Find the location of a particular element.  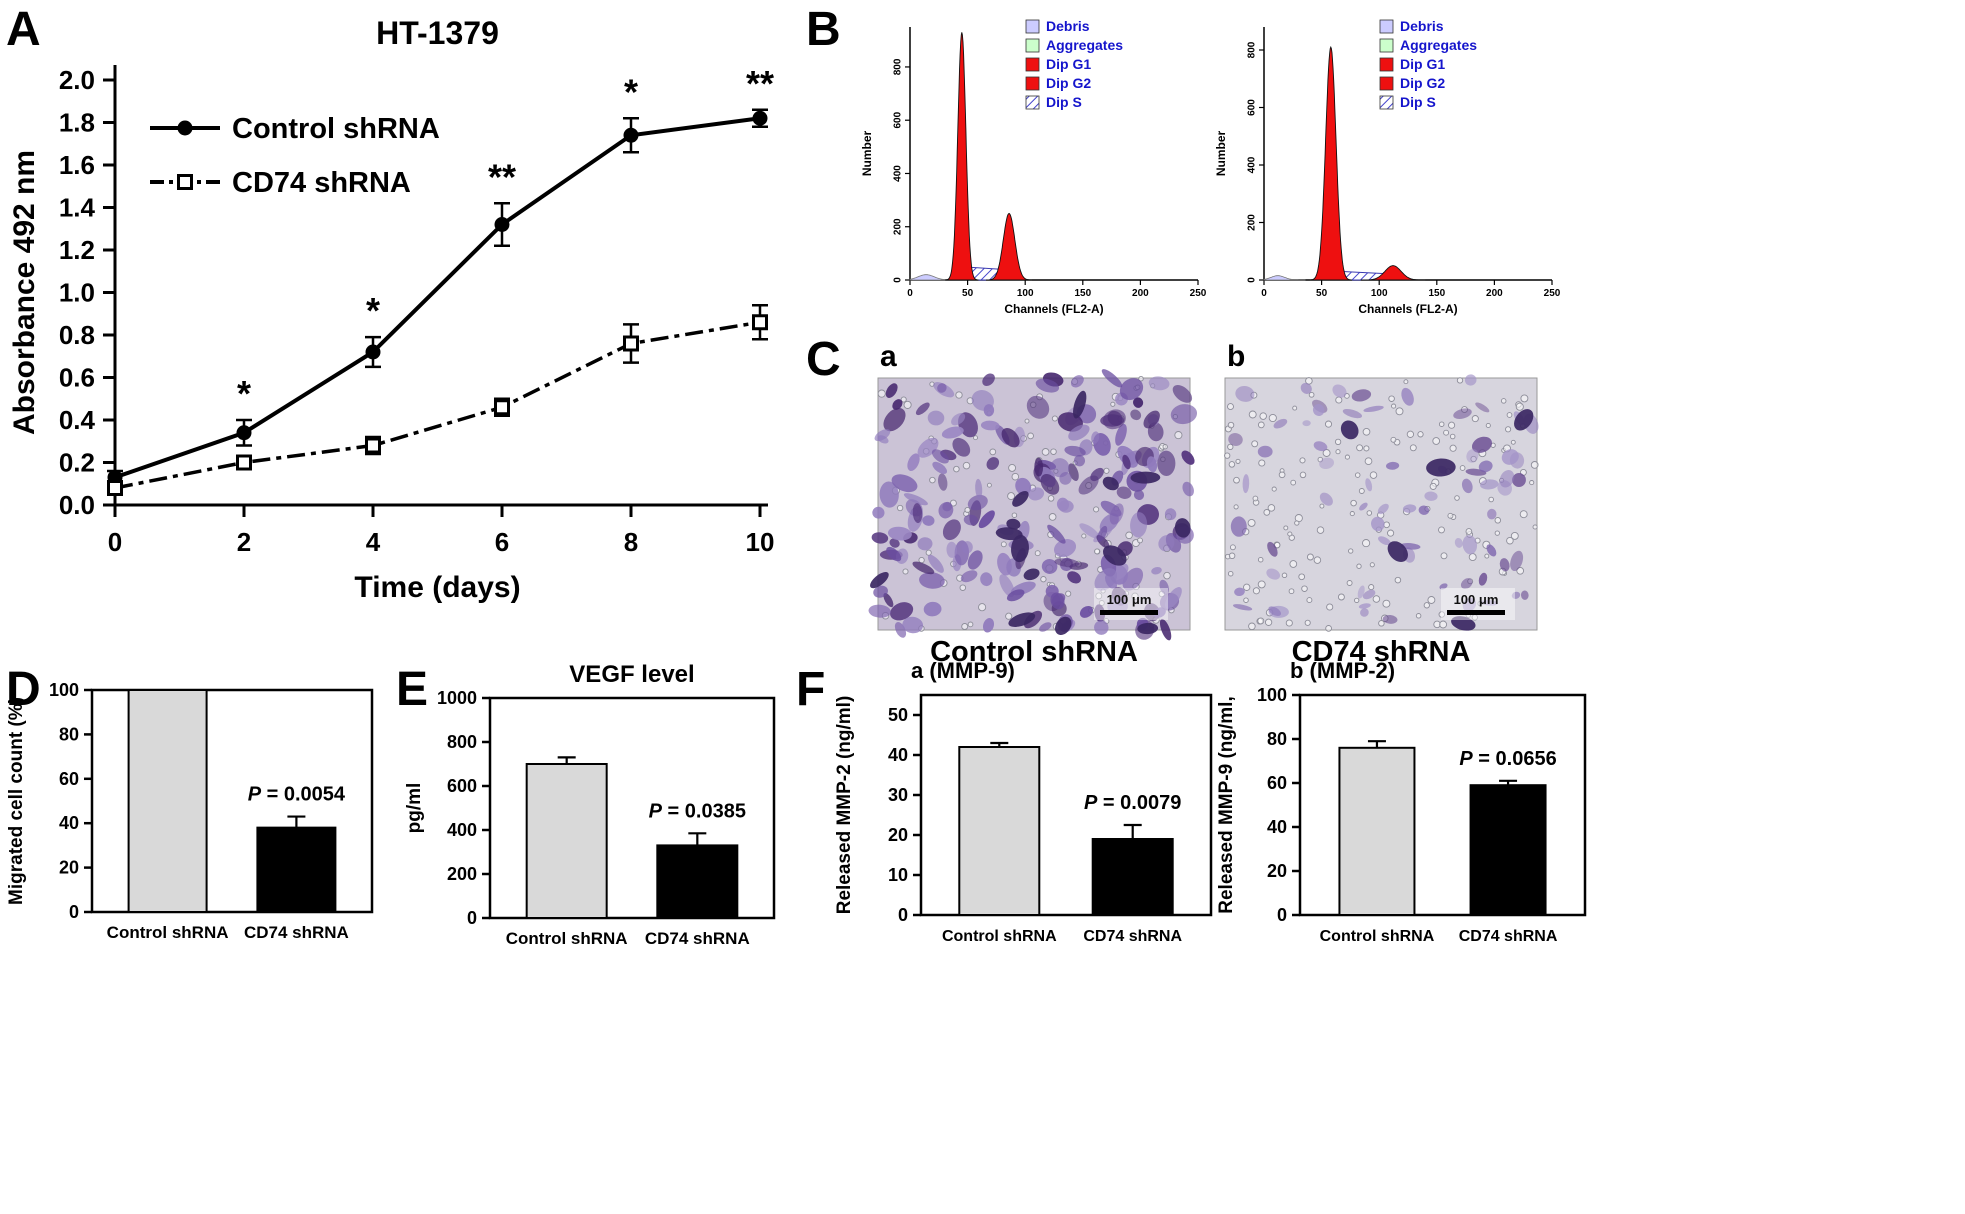

legend-swatch-dip-g1 is located at coordinates (1032, 64).